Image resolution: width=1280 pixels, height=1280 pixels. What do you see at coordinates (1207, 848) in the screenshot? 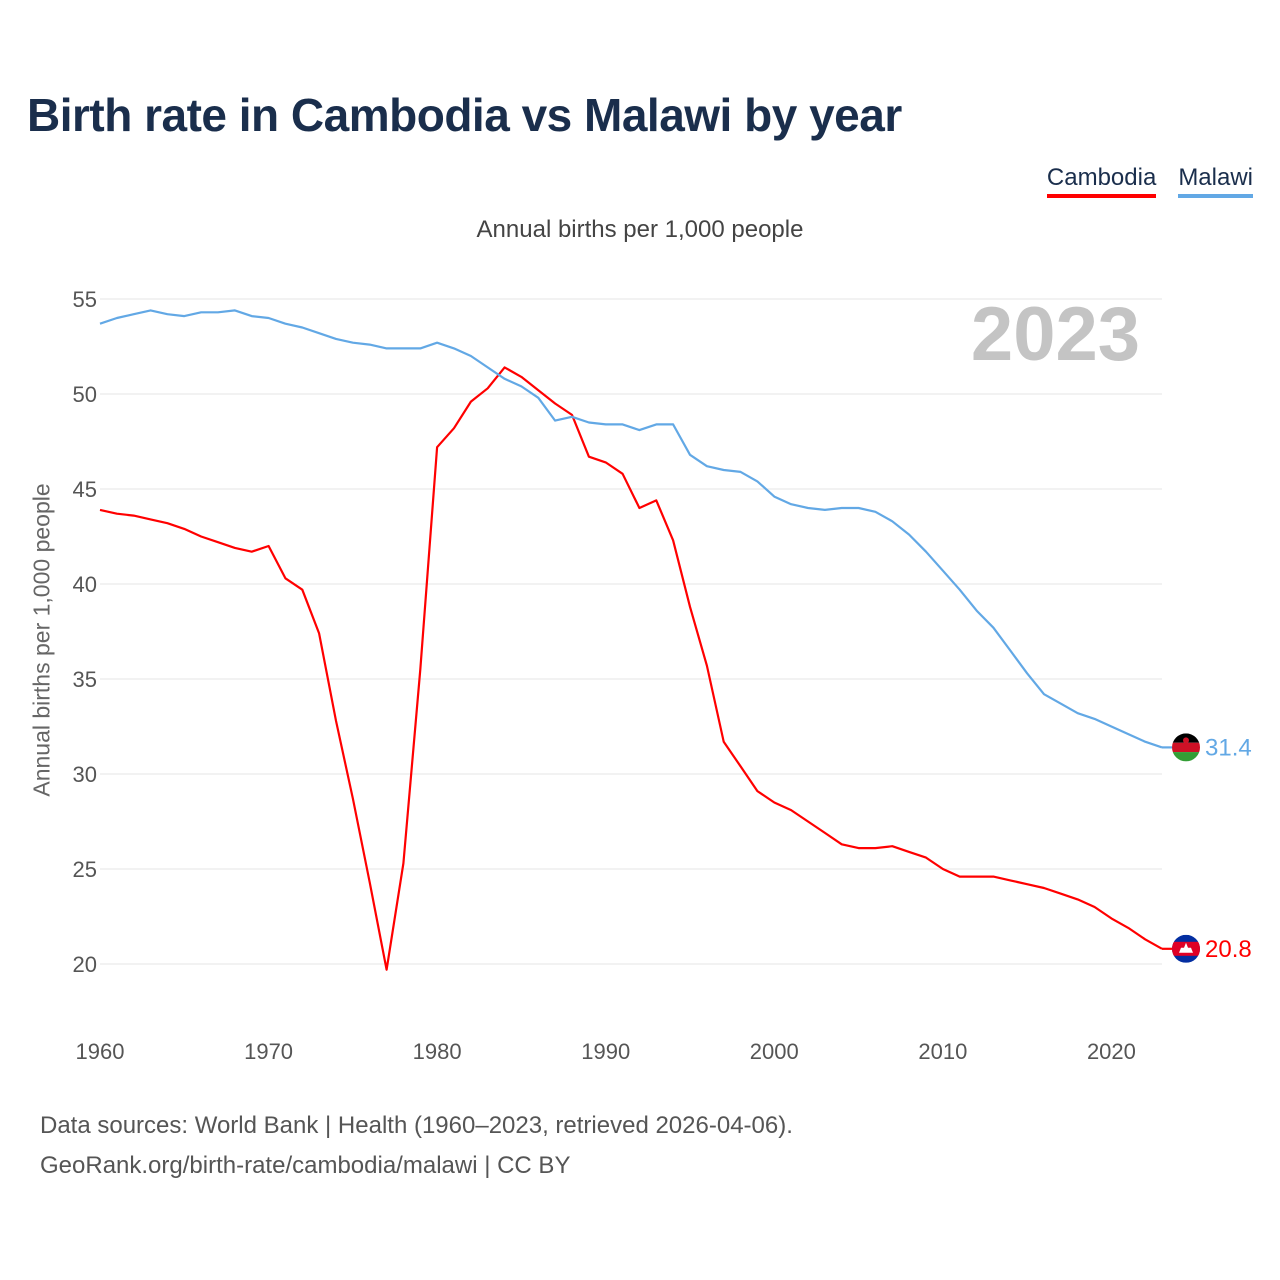
I see `end-markers: 20.8 31.4` at bounding box center [1207, 848].